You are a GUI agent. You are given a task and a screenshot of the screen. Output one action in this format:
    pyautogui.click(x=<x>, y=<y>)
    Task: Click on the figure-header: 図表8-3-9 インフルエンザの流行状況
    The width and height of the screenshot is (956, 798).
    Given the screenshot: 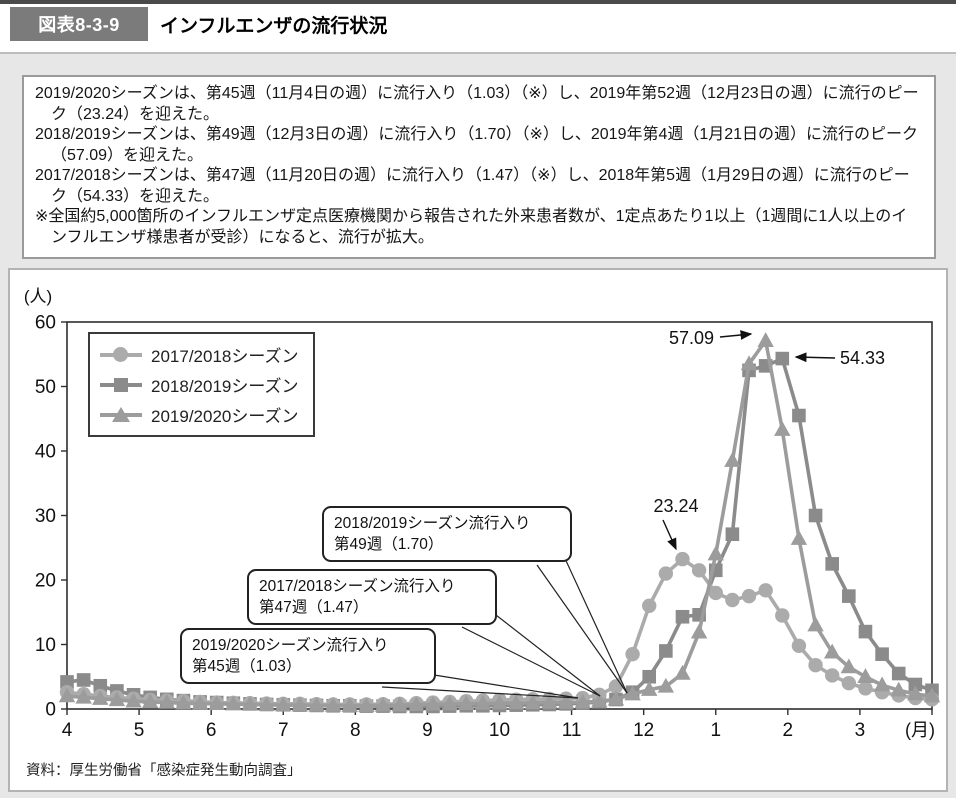 What is the action you would take?
    pyautogui.click(x=478, y=27)
    